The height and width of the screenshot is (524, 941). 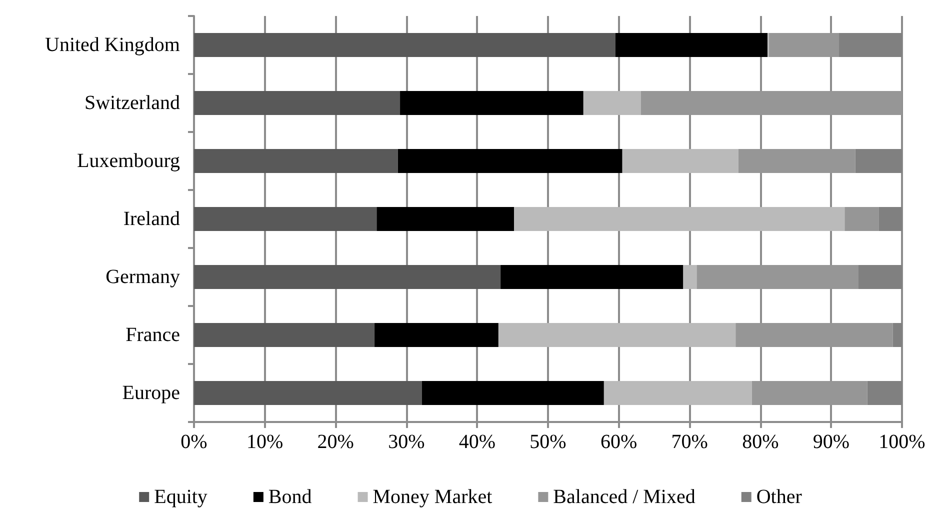 I want to click on legend-label: Equity, so click(x=181, y=497).